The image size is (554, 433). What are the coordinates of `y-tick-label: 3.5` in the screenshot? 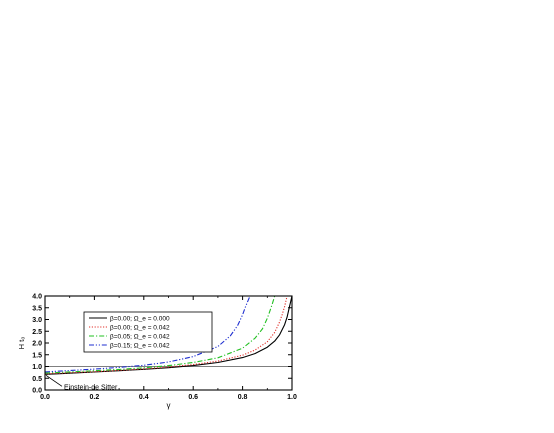 It's located at (37, 308).